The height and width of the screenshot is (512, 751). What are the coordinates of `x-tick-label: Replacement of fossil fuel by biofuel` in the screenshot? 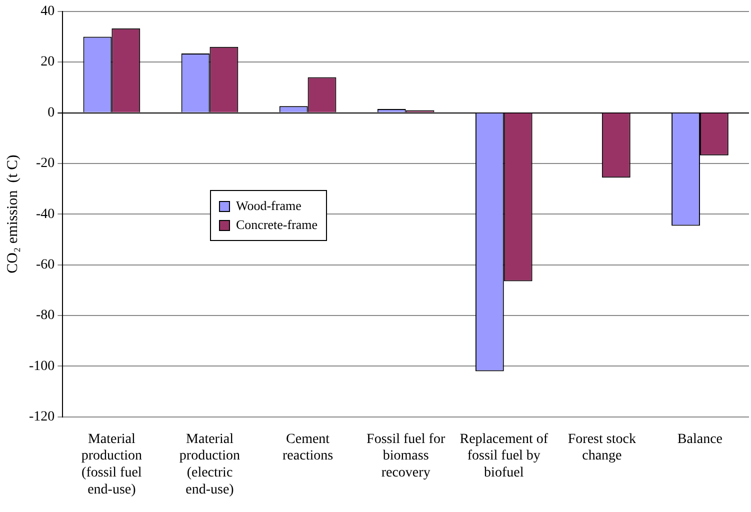 It's located at (504, 456).